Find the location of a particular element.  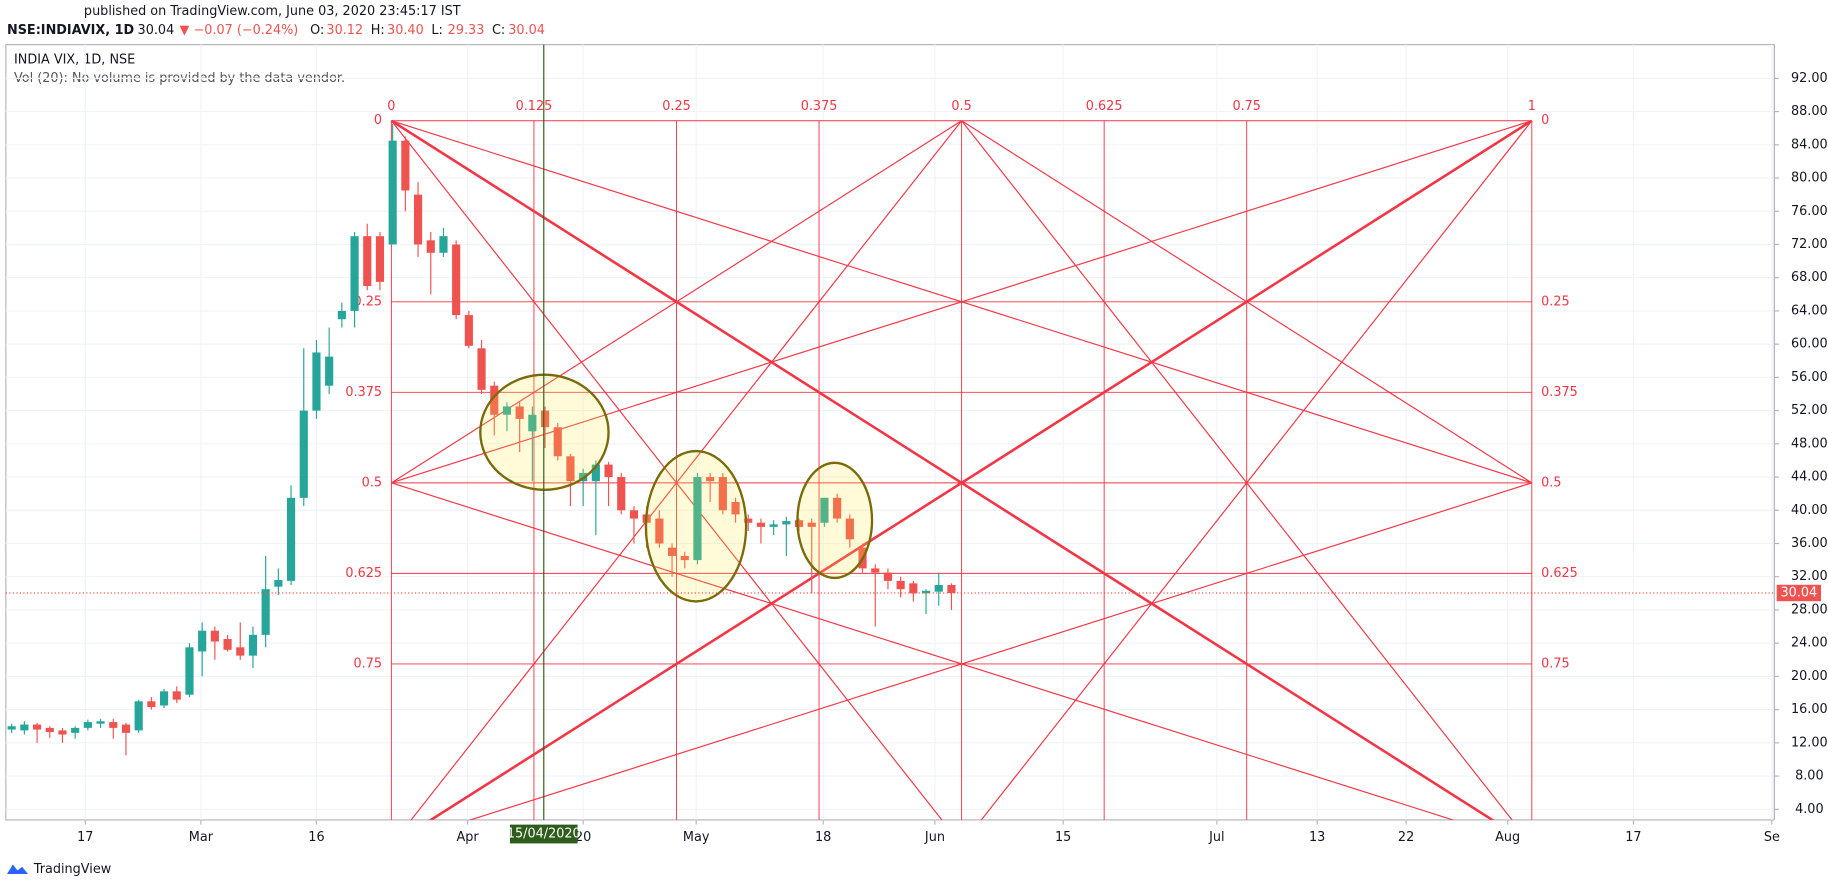

cursor-label-bg is located at coordinates (543, 834).